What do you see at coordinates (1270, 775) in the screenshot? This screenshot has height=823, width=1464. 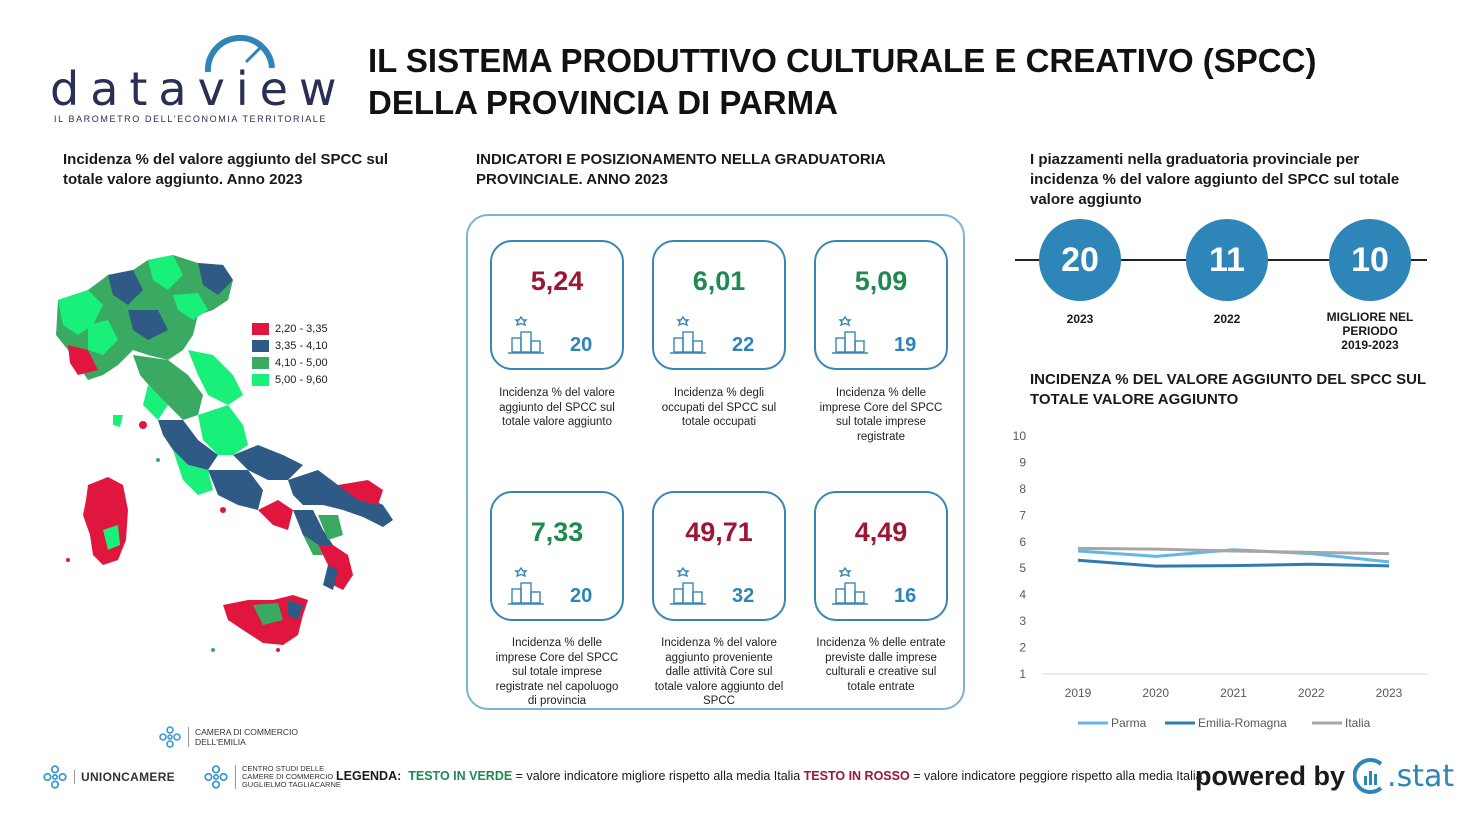 I see `powered-by-text: powered by` at bounding box center [1270, 775].